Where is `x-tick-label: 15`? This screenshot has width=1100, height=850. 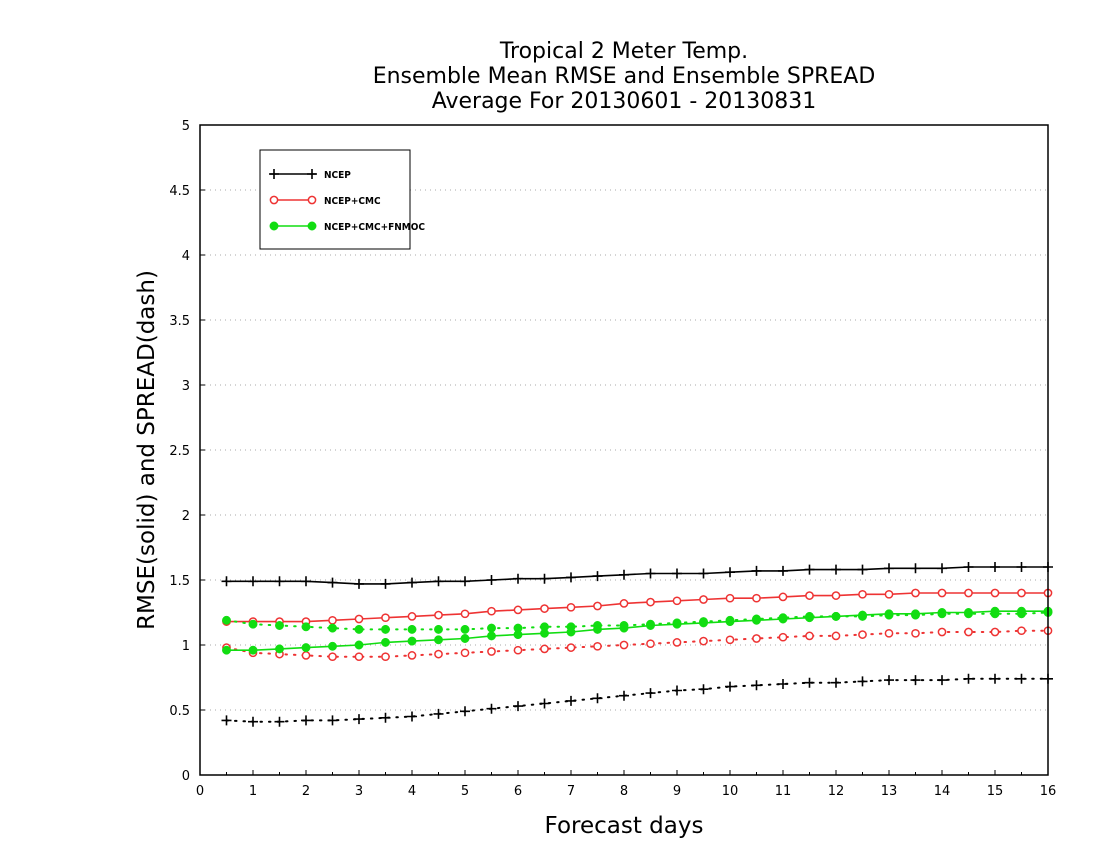 x-tick-label: 15 is located at coordinates (995, 791).